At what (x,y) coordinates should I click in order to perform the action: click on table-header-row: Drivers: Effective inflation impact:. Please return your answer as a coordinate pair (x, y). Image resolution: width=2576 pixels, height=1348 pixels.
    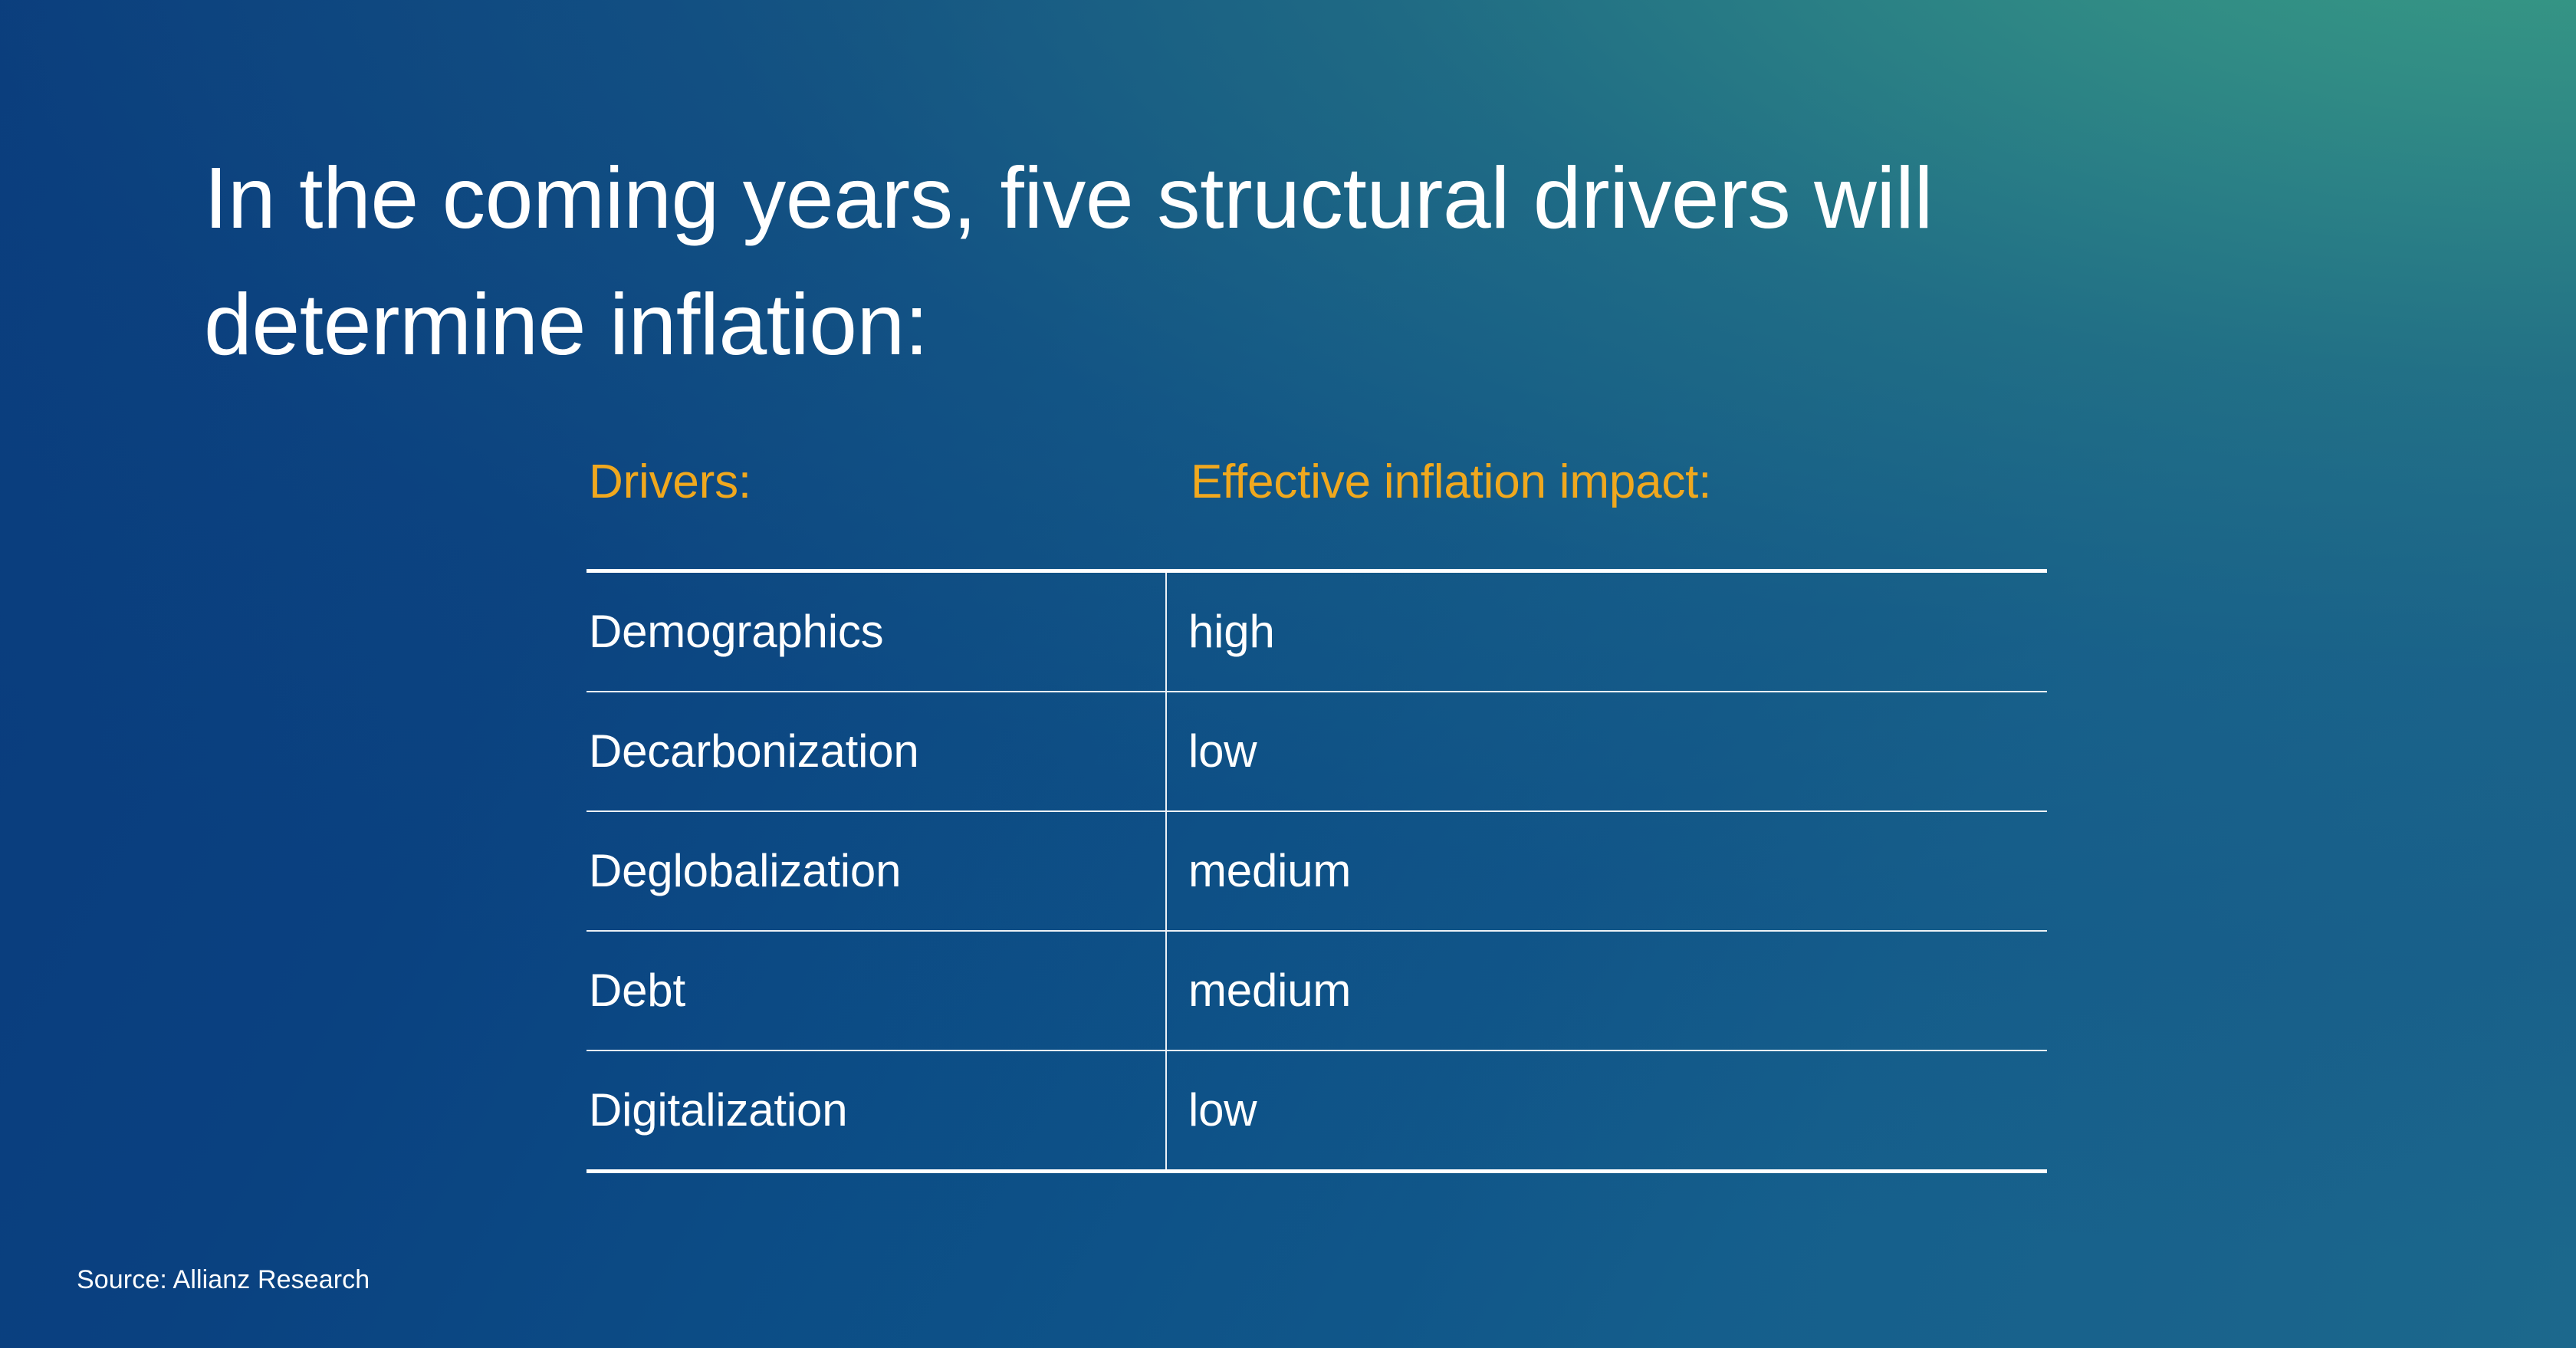
    Looking at the image, I should click on (1316, 499).